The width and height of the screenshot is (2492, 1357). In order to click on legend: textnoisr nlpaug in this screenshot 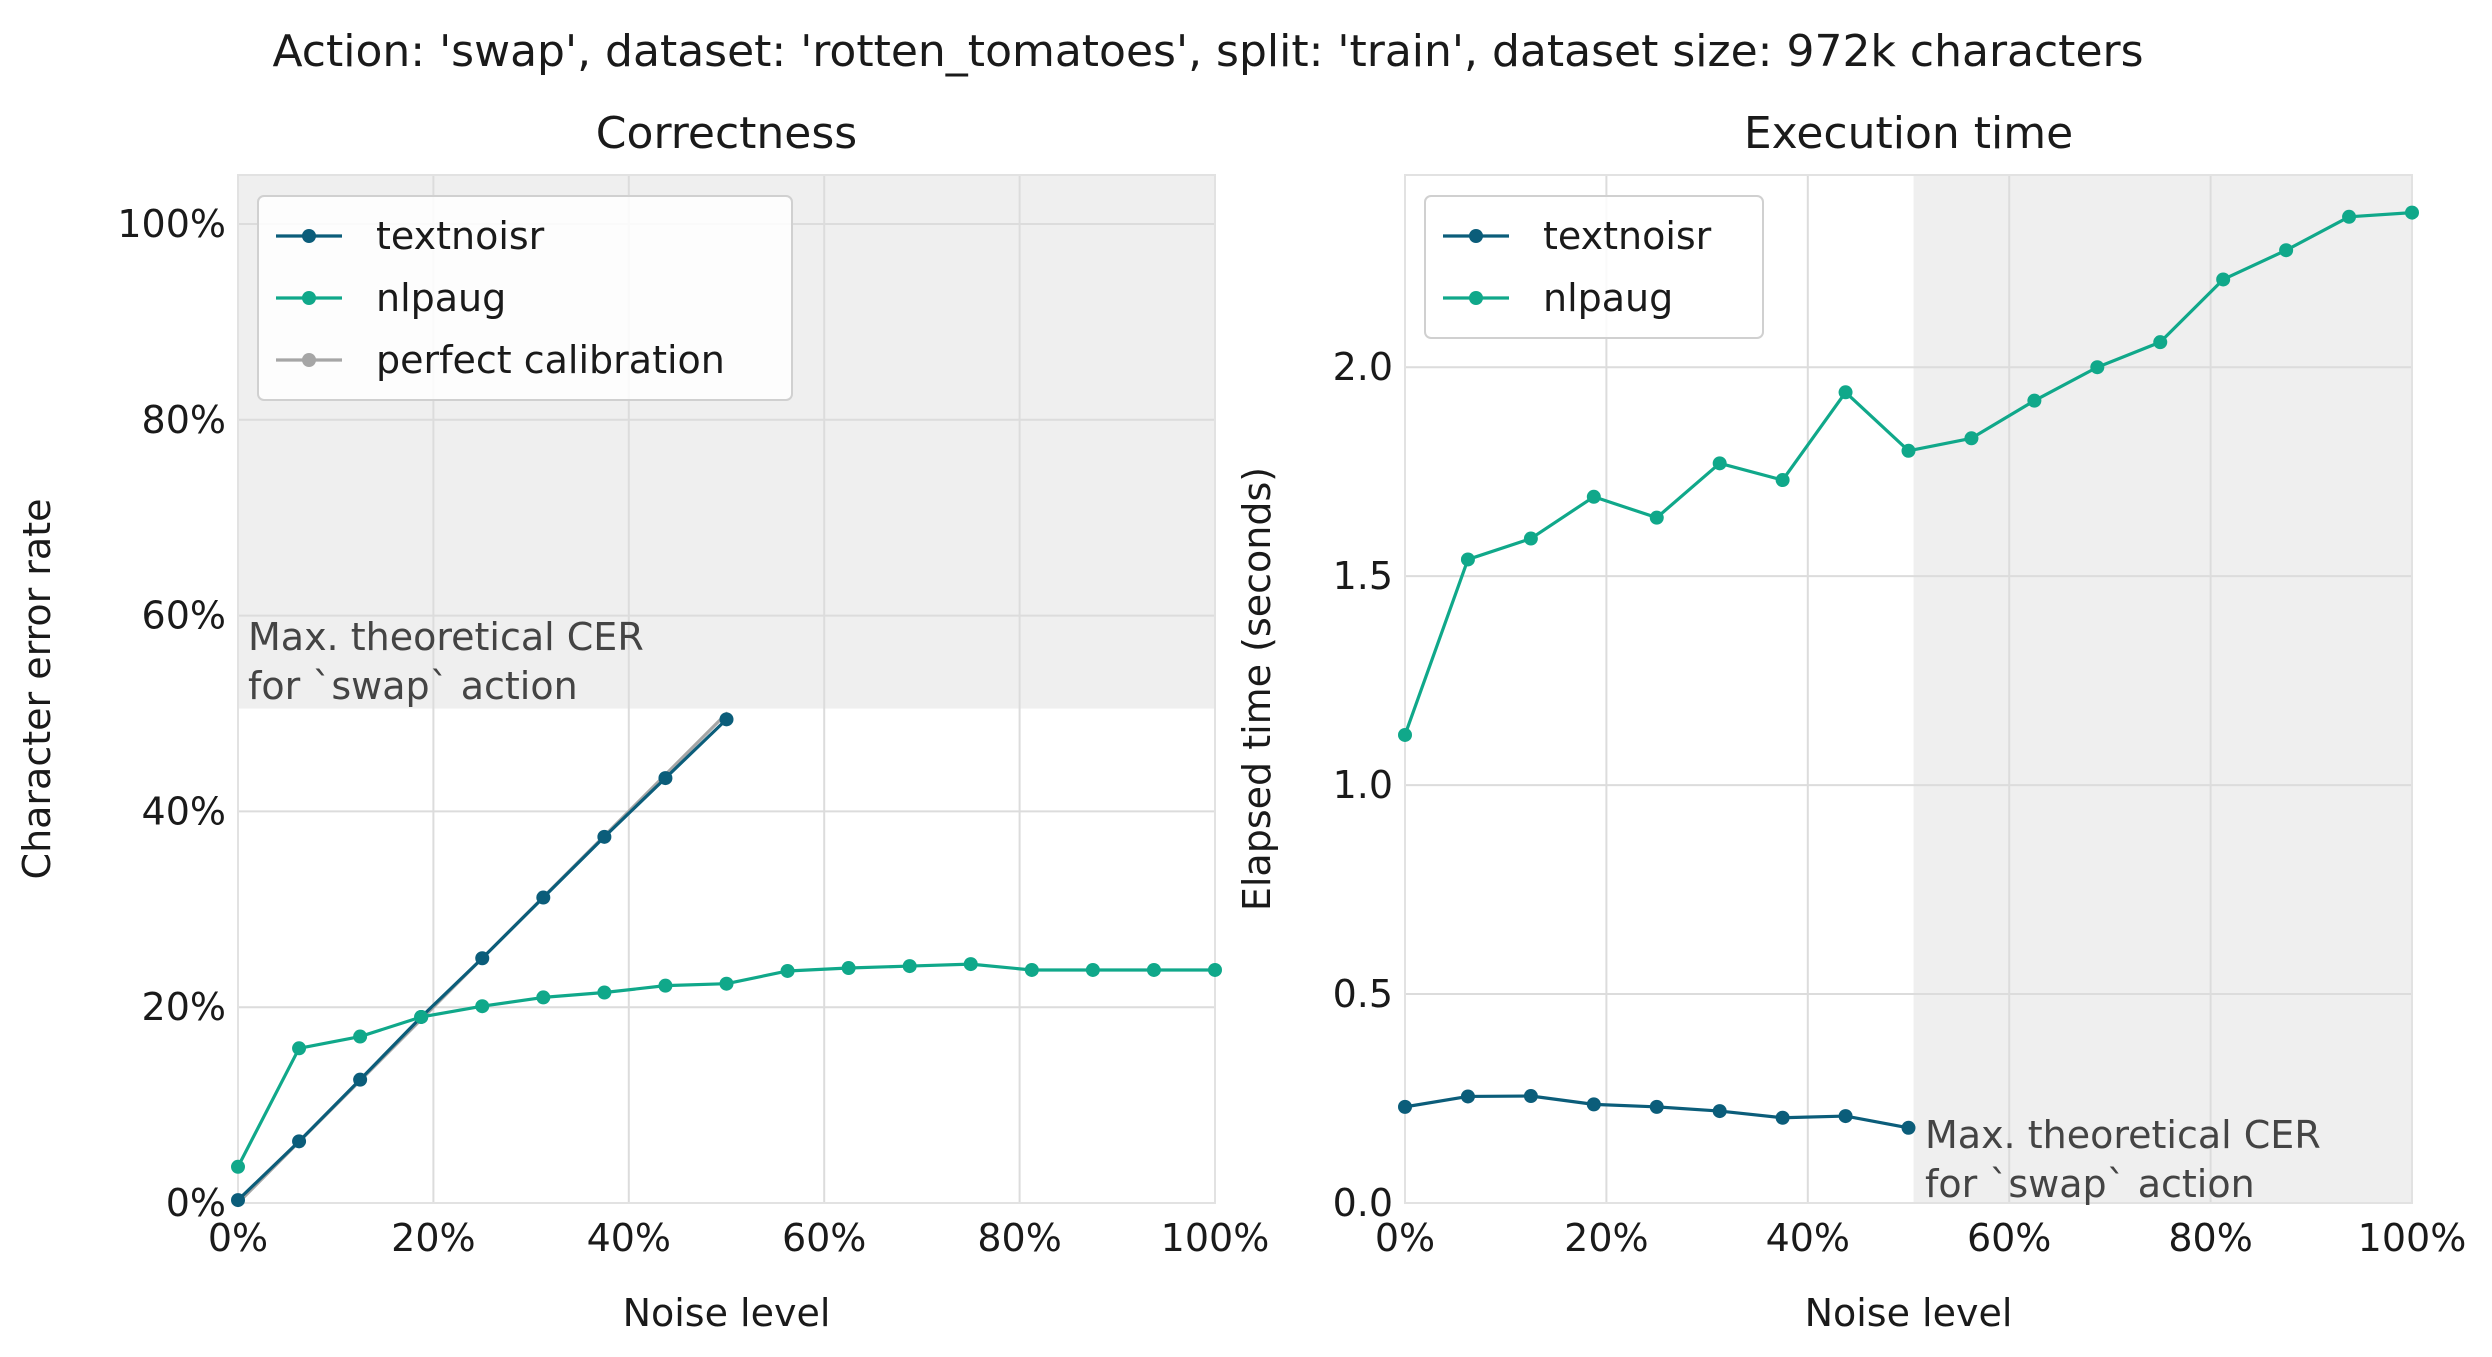, I will do `click(1594, 267)`.